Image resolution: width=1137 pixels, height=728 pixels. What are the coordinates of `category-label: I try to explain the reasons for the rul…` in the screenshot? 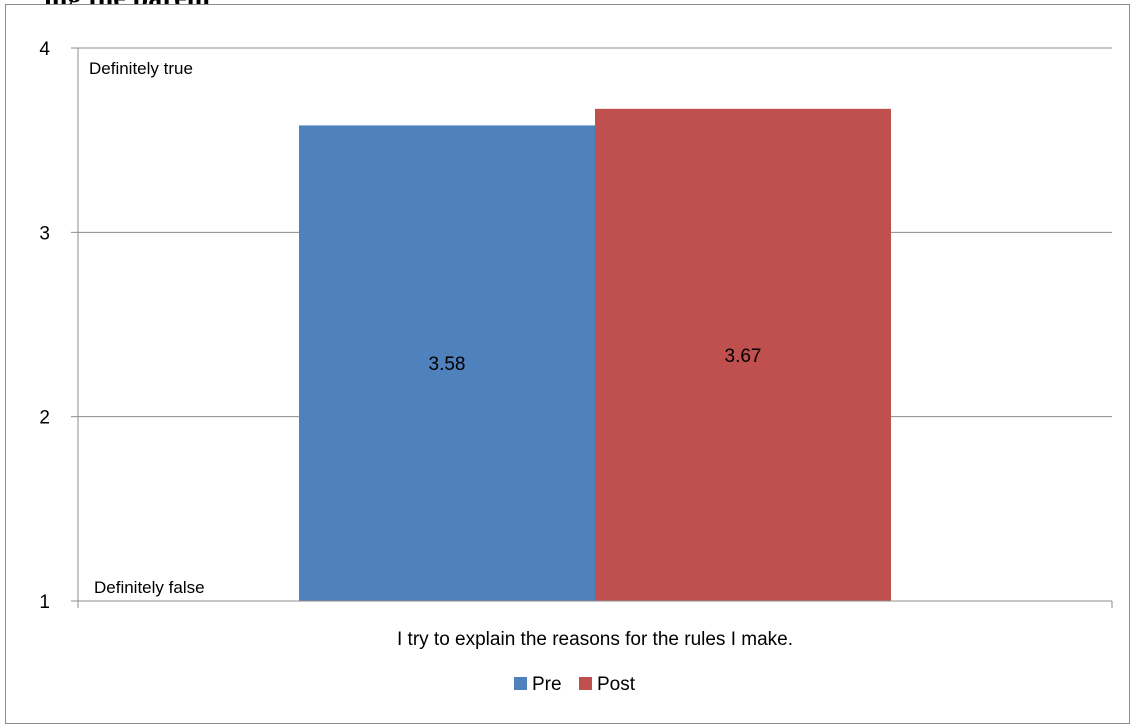 It's located at (595, 639).